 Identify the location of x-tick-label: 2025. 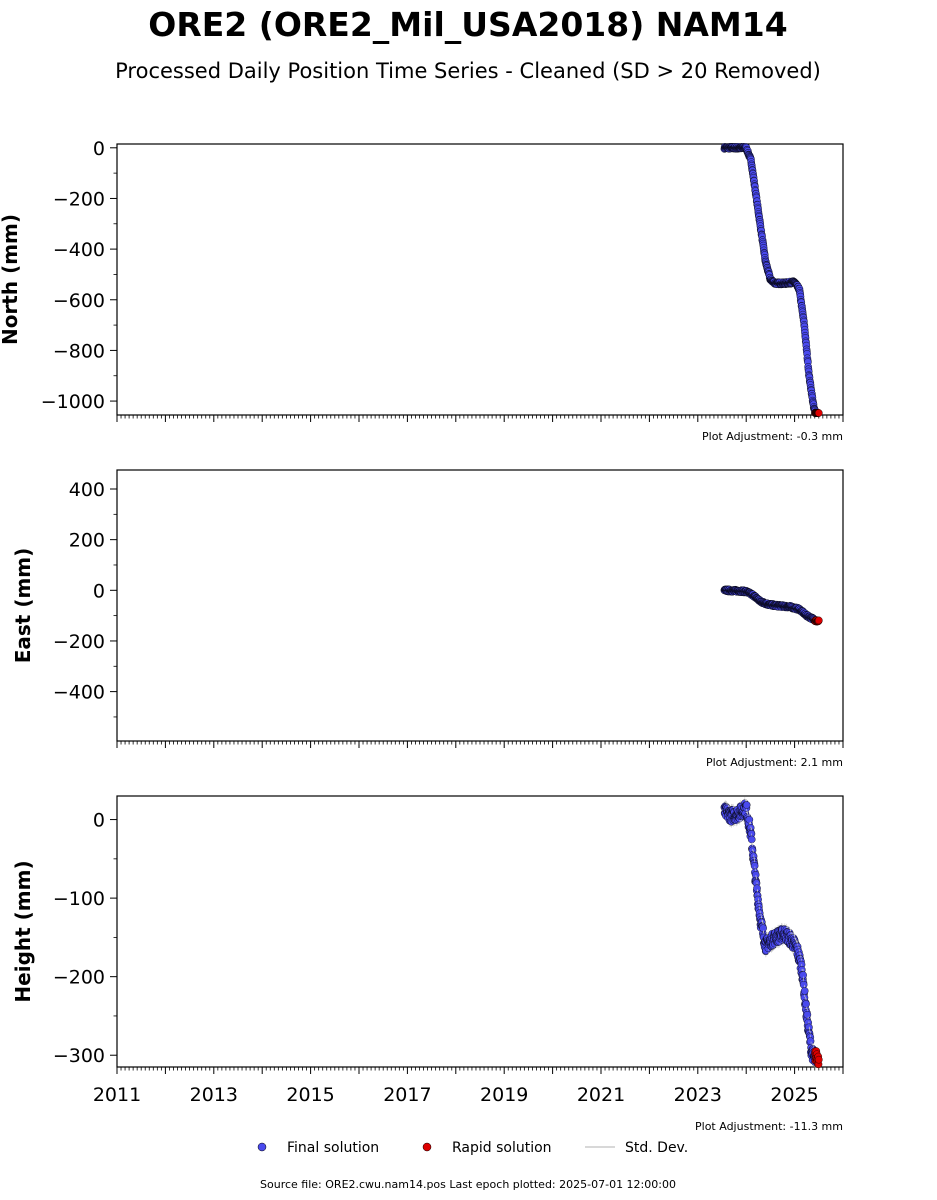
(794, 1095).